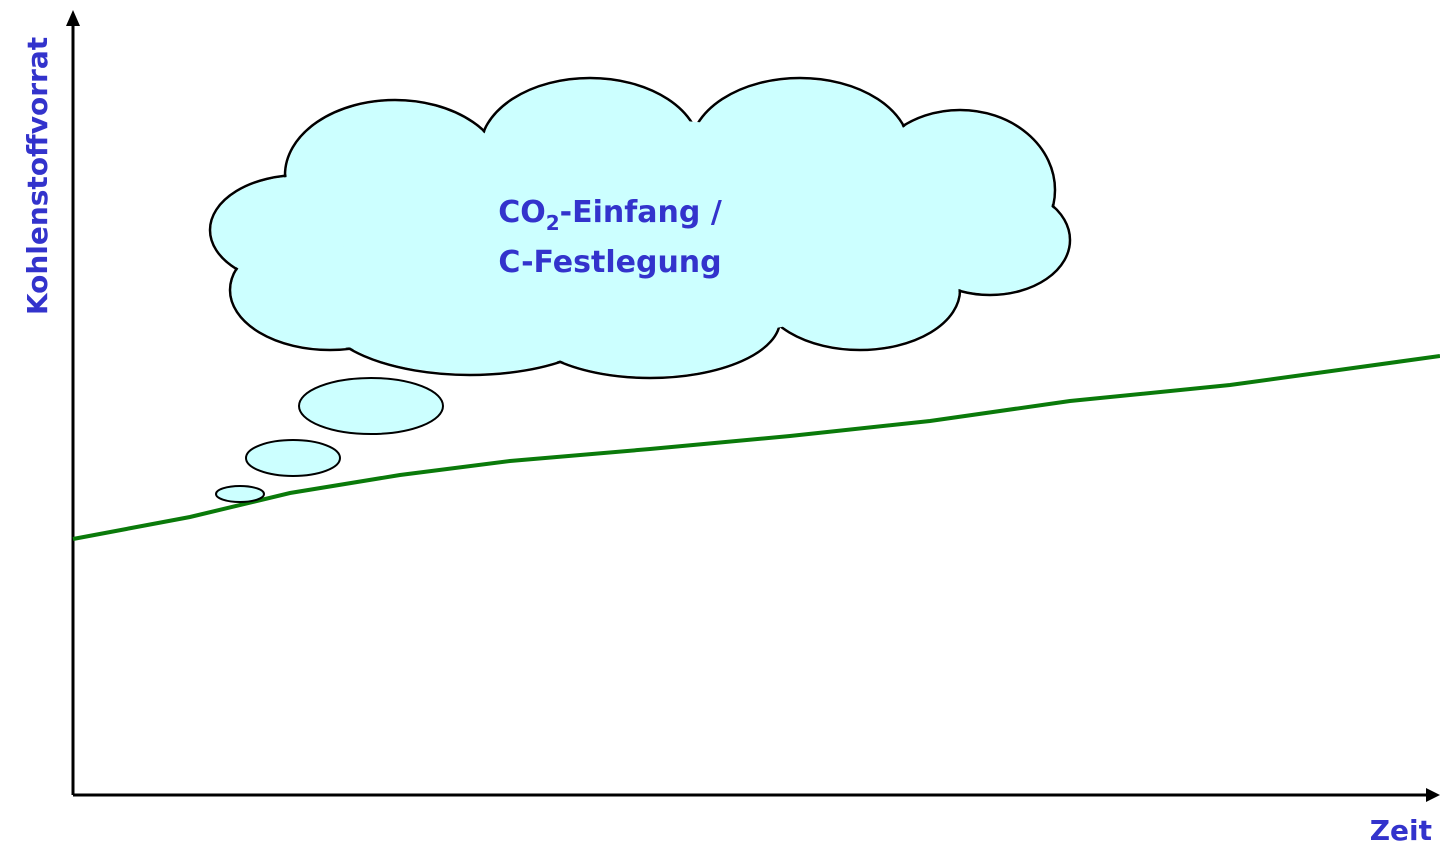 This screenshot has height=850, width=1440. I want to click on cloud-subscript: 2, so click(553, 223).